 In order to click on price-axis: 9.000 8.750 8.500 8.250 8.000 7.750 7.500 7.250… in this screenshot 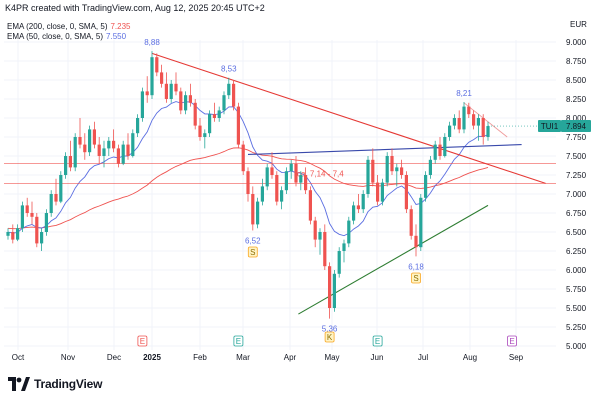, I will do `click(539, 185)`.